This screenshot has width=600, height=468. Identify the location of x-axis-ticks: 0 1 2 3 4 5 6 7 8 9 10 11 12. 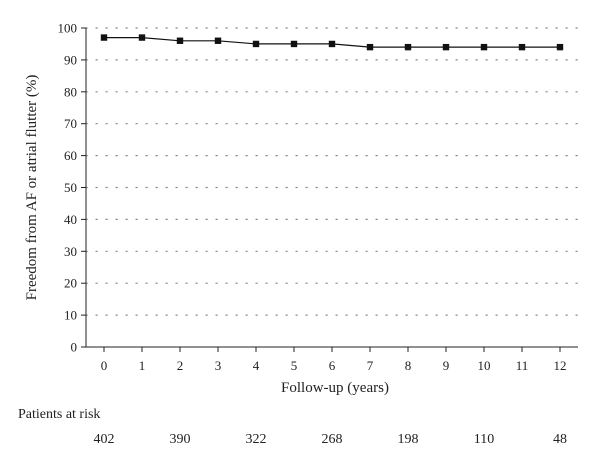
(334, 360).